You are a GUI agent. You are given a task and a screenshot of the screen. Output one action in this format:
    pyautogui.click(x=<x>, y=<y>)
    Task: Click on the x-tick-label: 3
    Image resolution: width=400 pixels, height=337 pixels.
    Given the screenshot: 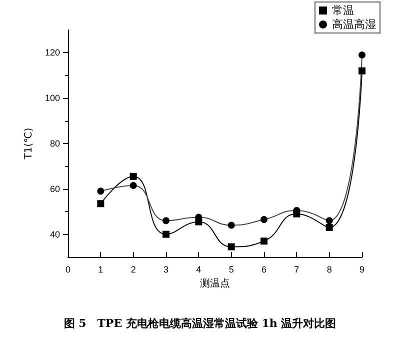 What is the action you would take?
    pyautogui.click(x=166, y=269)
    